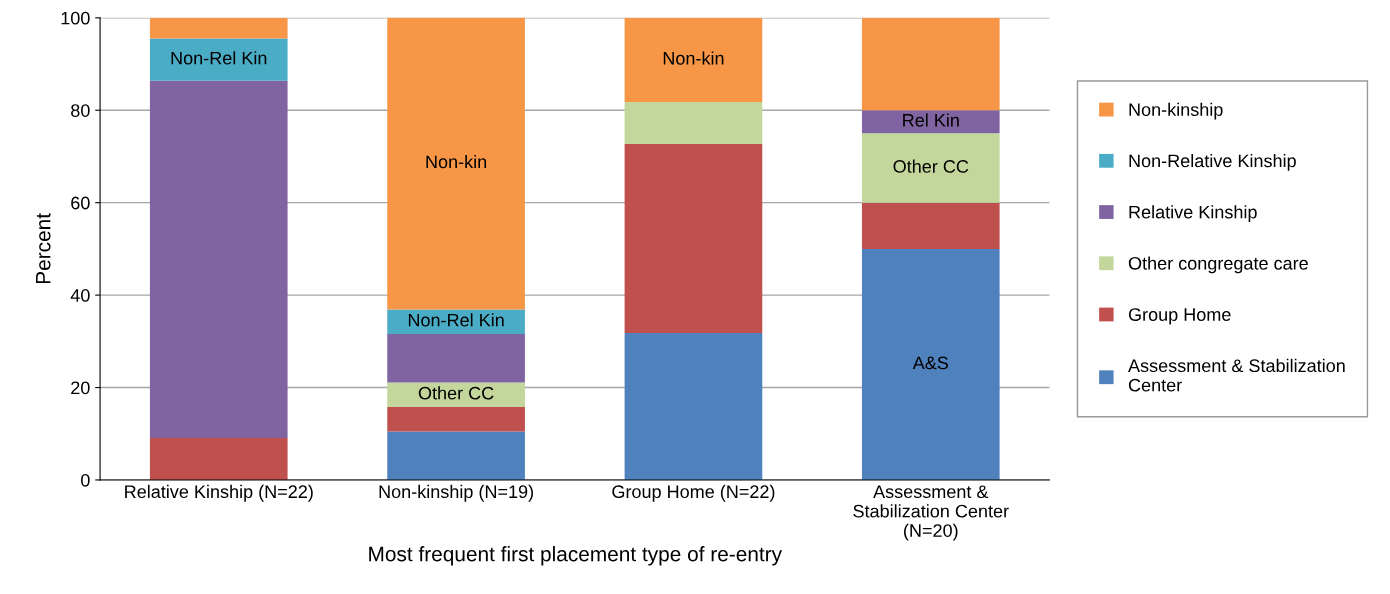 This screenshot has height=594, width=1390. Describe the element at coordinates (1179, 316) in the screenshot. I see `legend-label: Group Home` at that location.